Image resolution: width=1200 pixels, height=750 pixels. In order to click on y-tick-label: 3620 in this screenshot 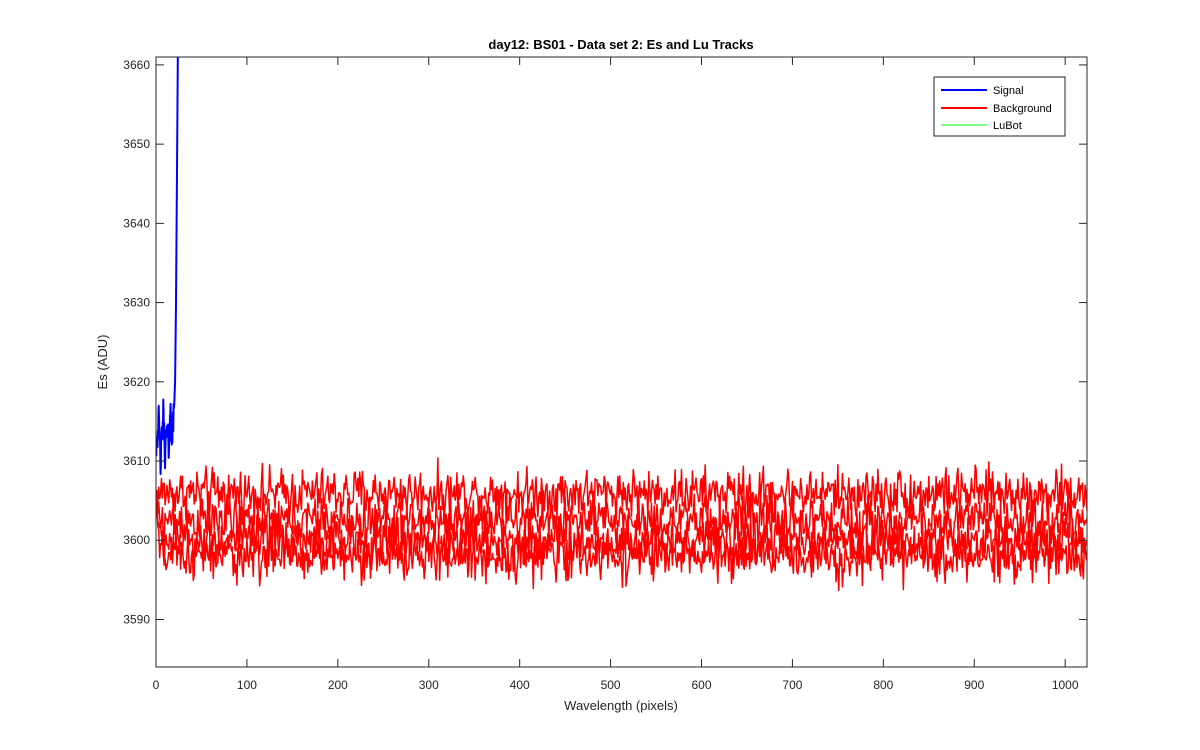, I will do `click(136, 382)`.